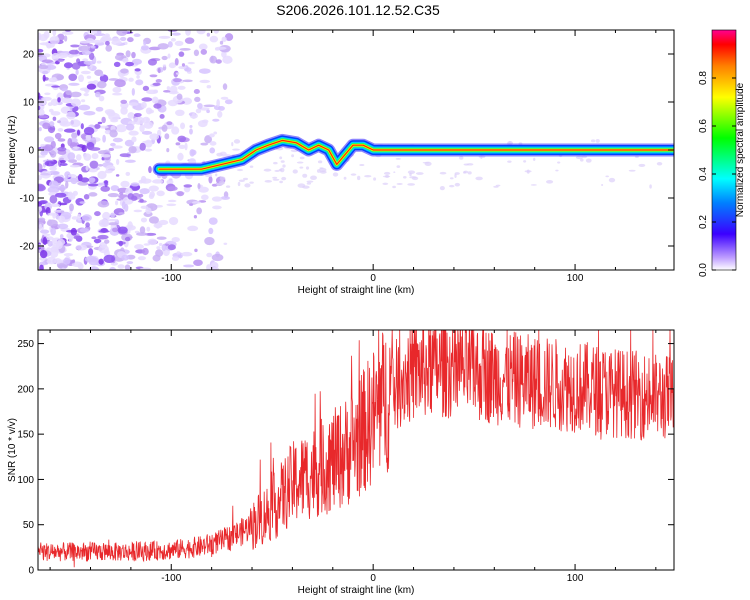 The width and height of the screenshot is (750, 600). I want to click on y-tick-label: 250, so click(25, 344).